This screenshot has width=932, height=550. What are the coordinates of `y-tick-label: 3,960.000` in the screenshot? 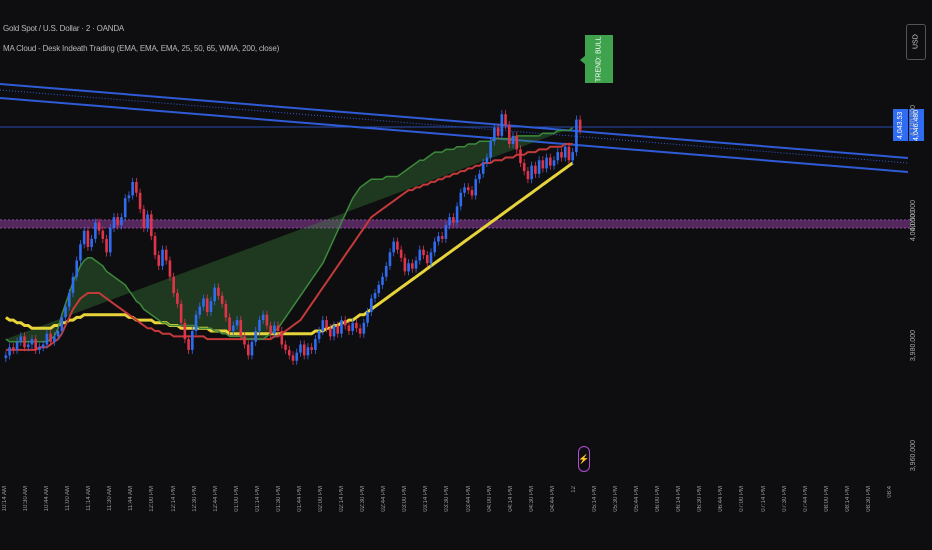 It's located at (913, 456).